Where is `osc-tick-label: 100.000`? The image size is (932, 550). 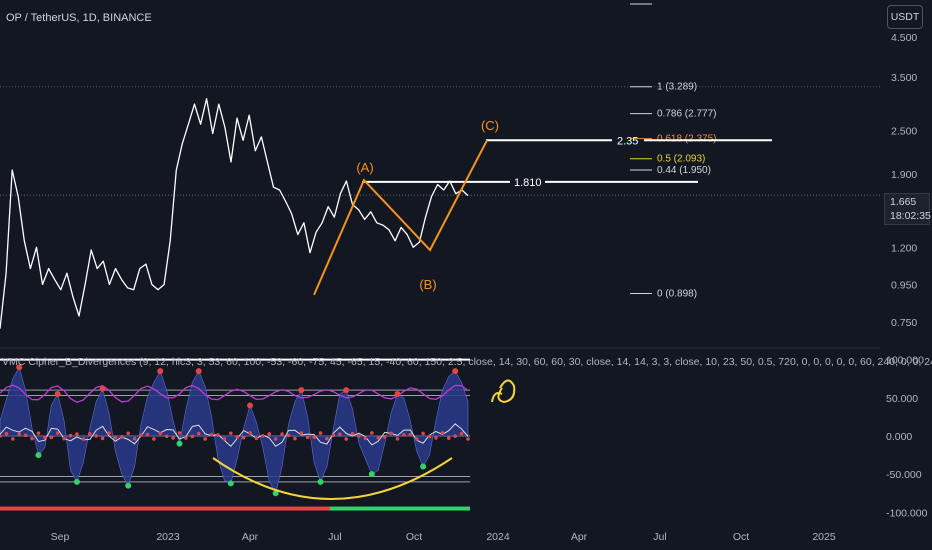 osc-tick-label: 100.000 is located at coordinates (905, 361).